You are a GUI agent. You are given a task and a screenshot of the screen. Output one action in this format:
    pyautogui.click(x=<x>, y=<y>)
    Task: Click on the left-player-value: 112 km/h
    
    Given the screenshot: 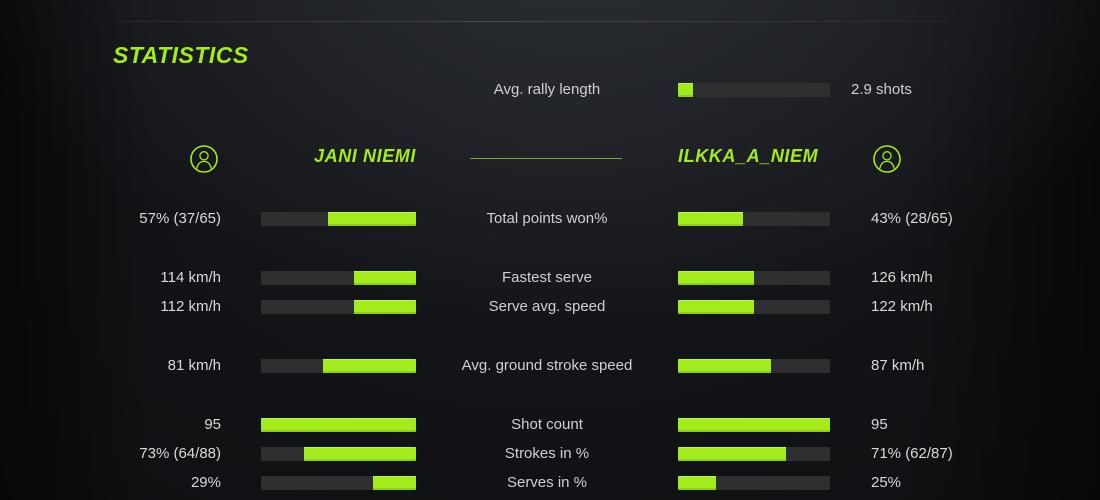 What is the action you would take?
    pyautogui.click(x=190, y=306)
    